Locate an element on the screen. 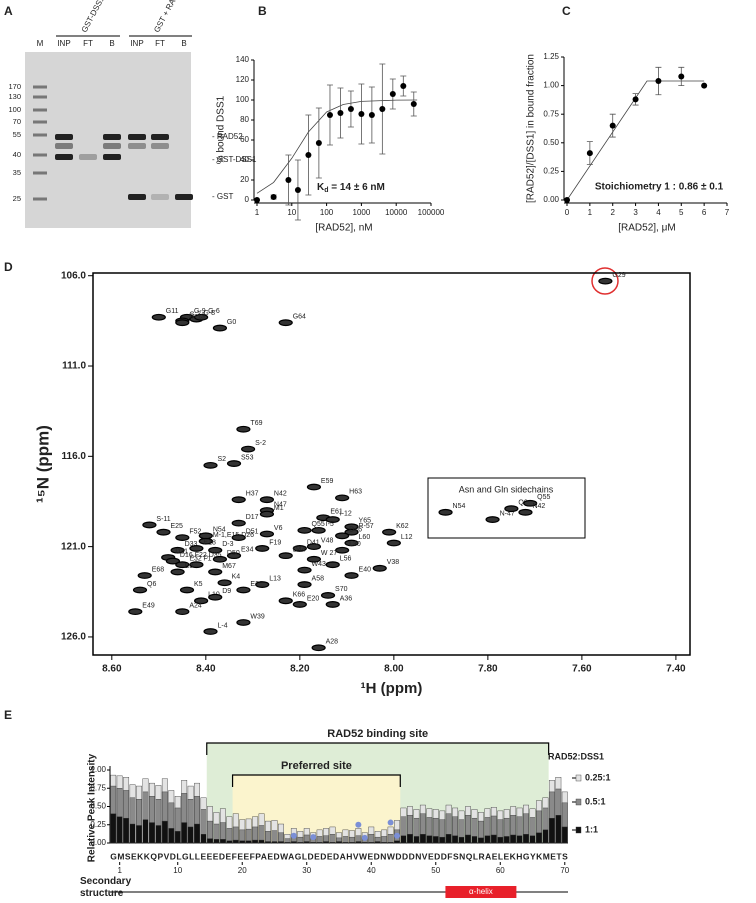 The width and height of the screenshot is (756, 903). inset-title: Asn and Gln sidechains is located at coordinates (506, 489).